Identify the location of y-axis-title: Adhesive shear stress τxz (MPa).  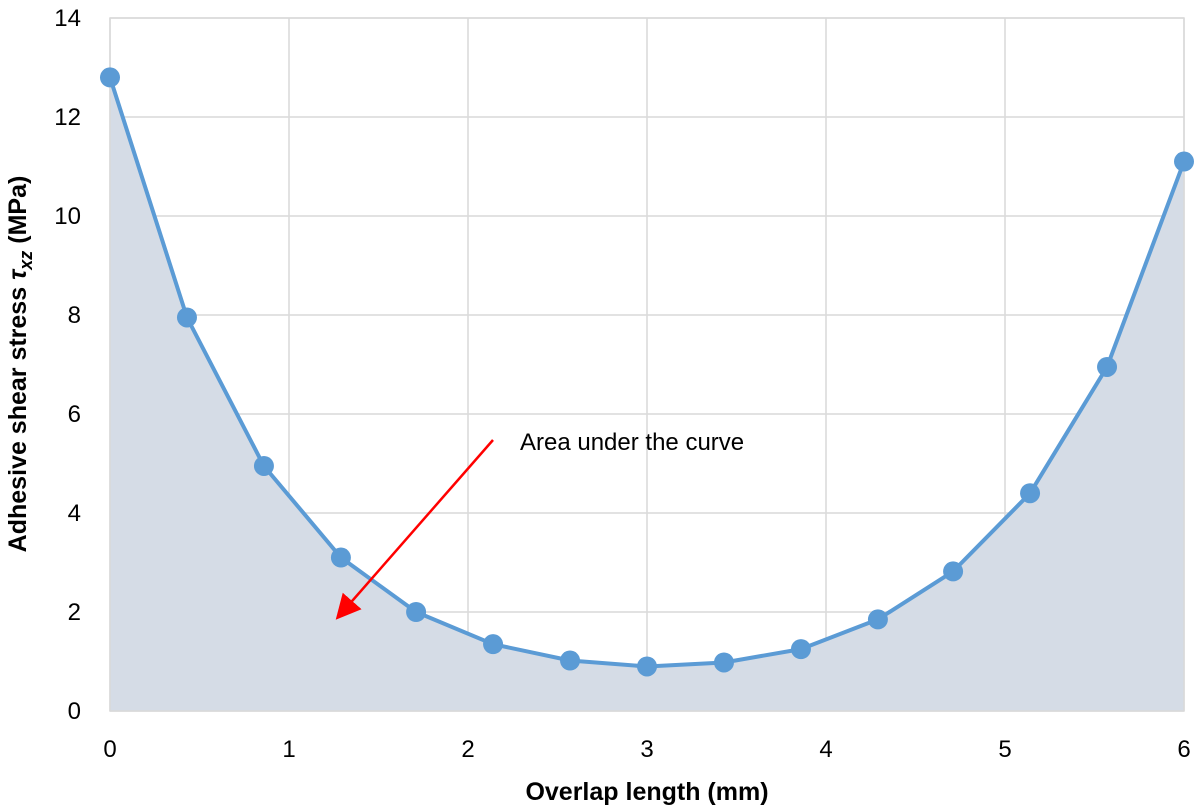
(20, 364).